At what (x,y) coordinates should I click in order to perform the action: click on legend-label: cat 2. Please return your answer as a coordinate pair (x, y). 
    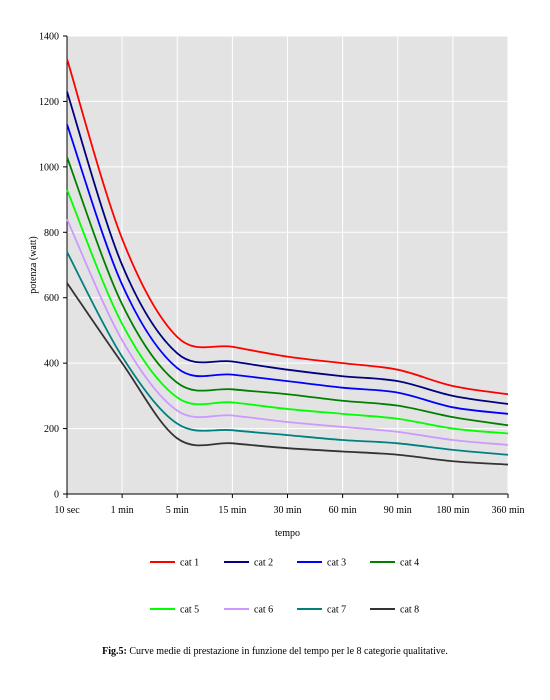
    Looking at the image, I should click on (263, 563).